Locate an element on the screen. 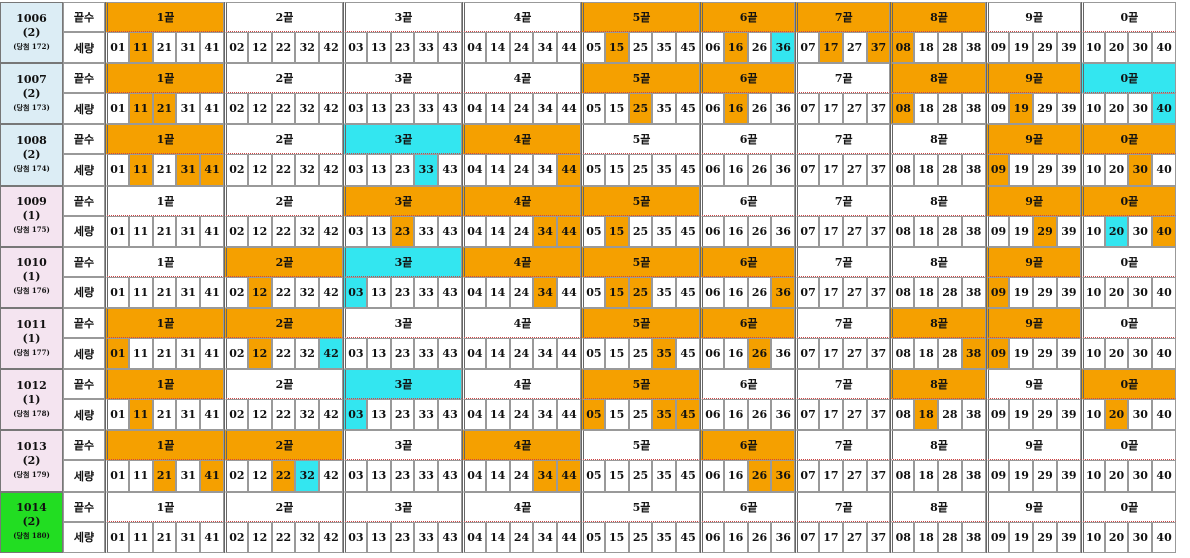  number-cell: 23 is located at coordinates (402, 354).